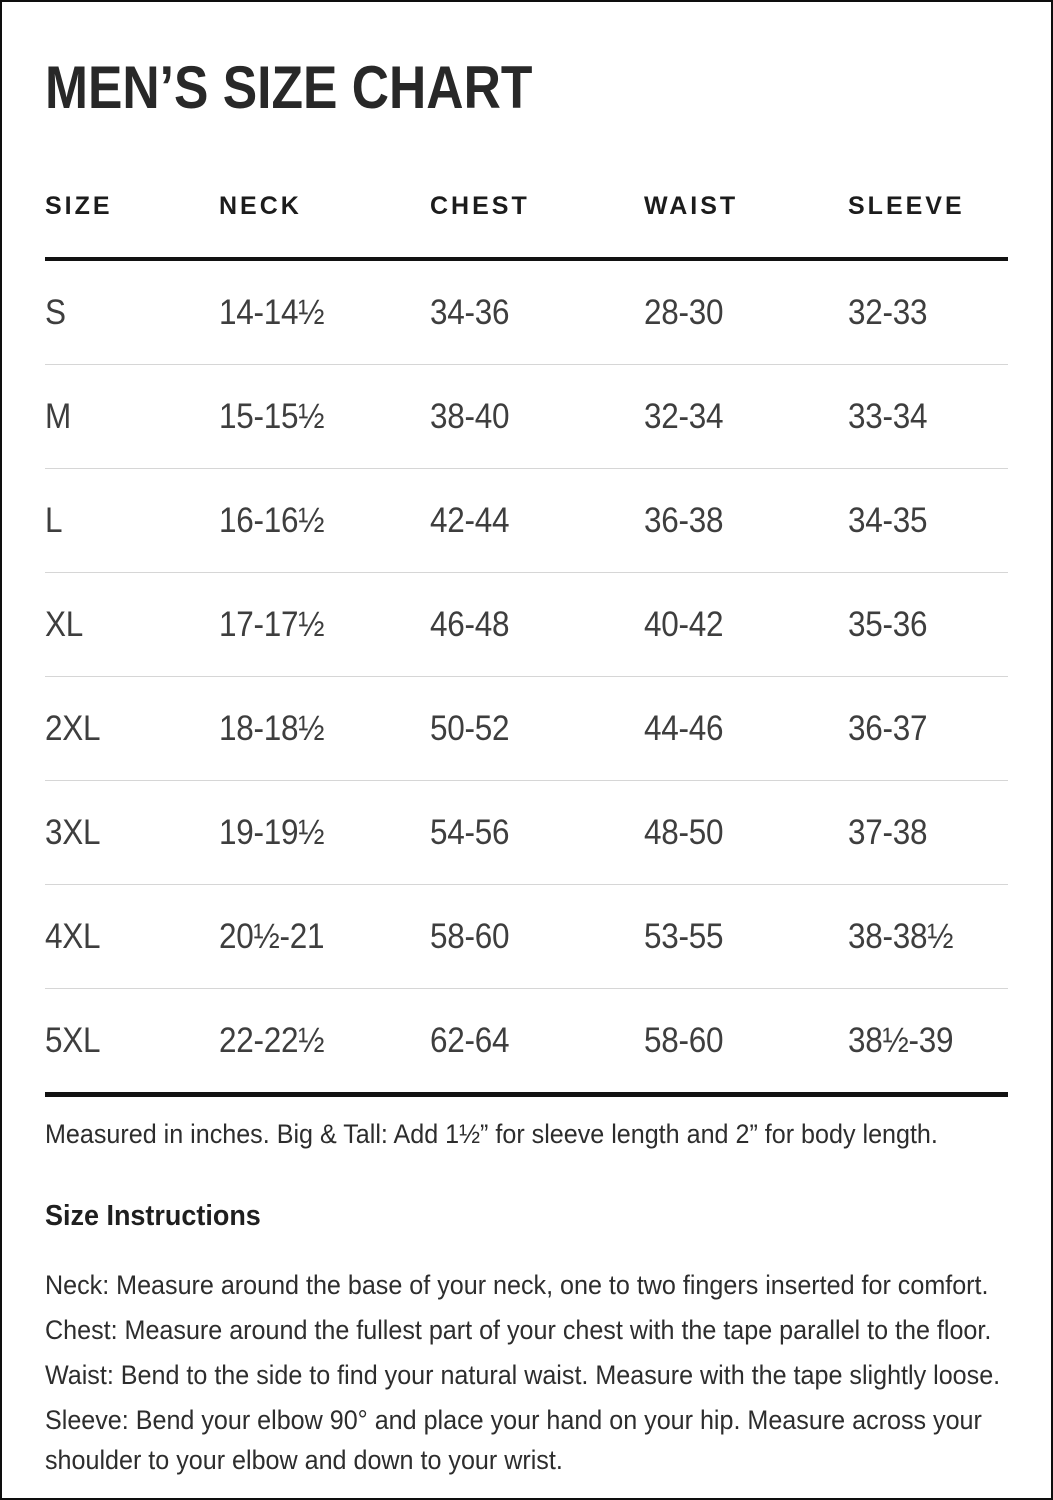  Describe the element at coordinates (684, 1040) in the screenshot. I see `cell-waist: 58-60` at that location.